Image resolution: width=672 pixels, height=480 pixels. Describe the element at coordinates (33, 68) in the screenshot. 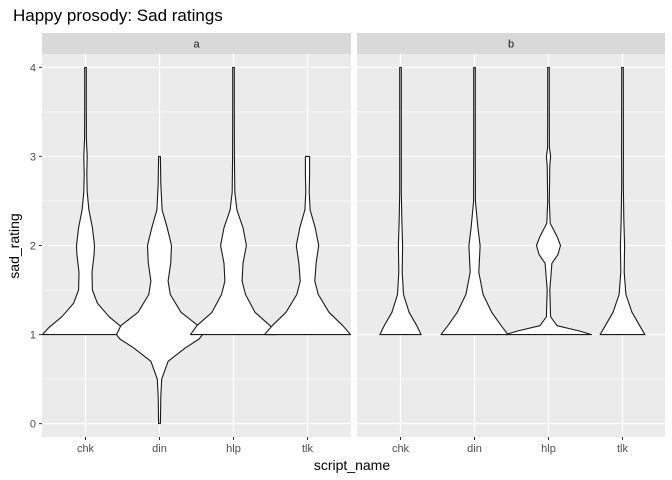

I see `y-tick-label: 4` at that location.